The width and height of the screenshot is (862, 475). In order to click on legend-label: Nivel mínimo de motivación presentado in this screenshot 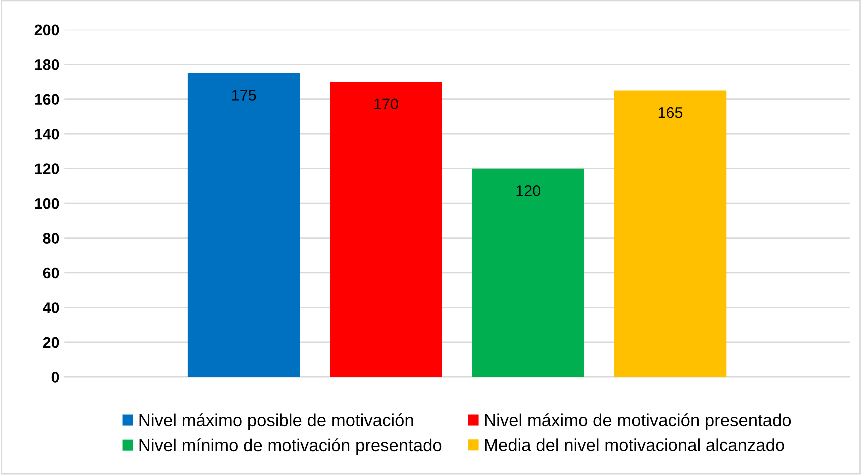, I will do `click(291, 447)`.